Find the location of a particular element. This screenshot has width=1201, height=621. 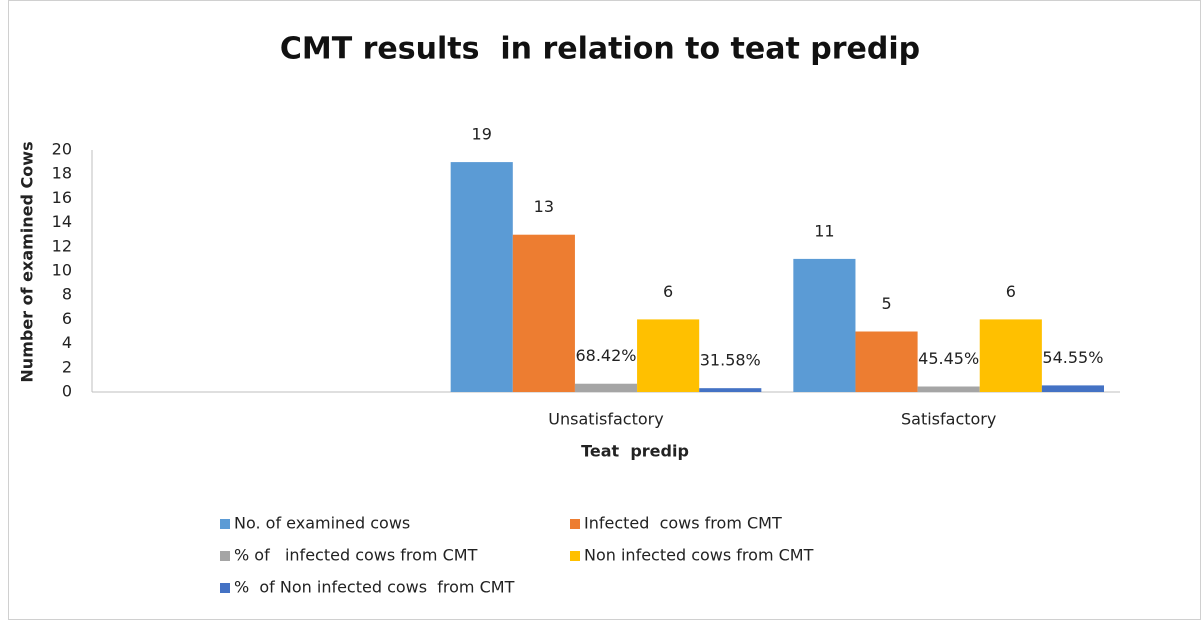

y-tick-label: 4 is located at coordinates (67, 342).